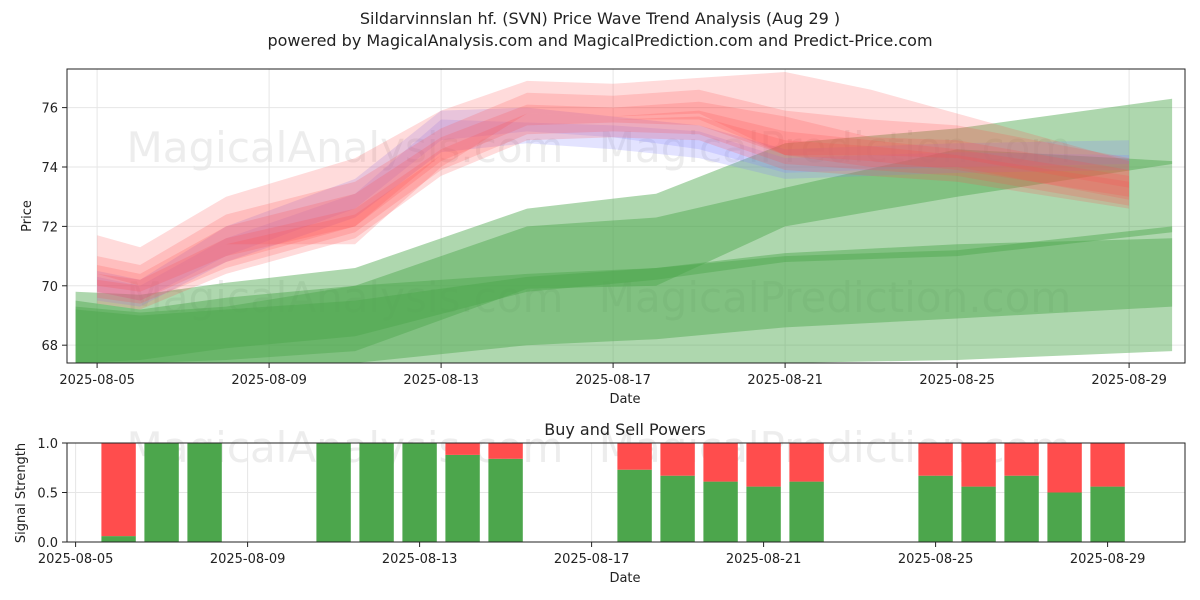 This screenshot has width=1200, height=600. Describe the element at coordinates (49, 168) in the screenshot. I see `top-y-tick-label: 74` at that location.